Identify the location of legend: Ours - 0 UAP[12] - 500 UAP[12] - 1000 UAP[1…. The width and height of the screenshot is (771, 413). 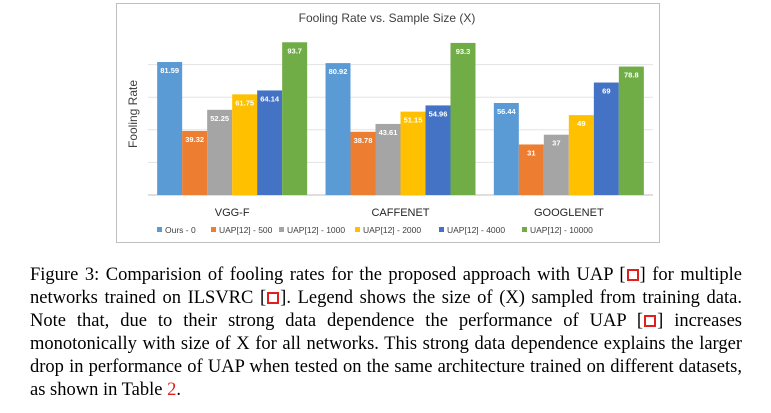
(375, 230).